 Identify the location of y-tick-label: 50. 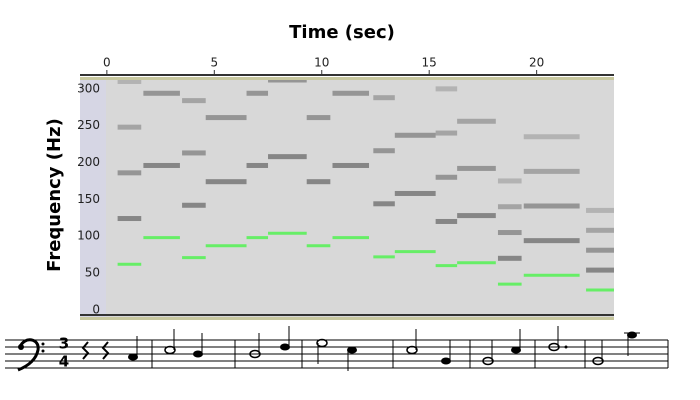
(92, 273).